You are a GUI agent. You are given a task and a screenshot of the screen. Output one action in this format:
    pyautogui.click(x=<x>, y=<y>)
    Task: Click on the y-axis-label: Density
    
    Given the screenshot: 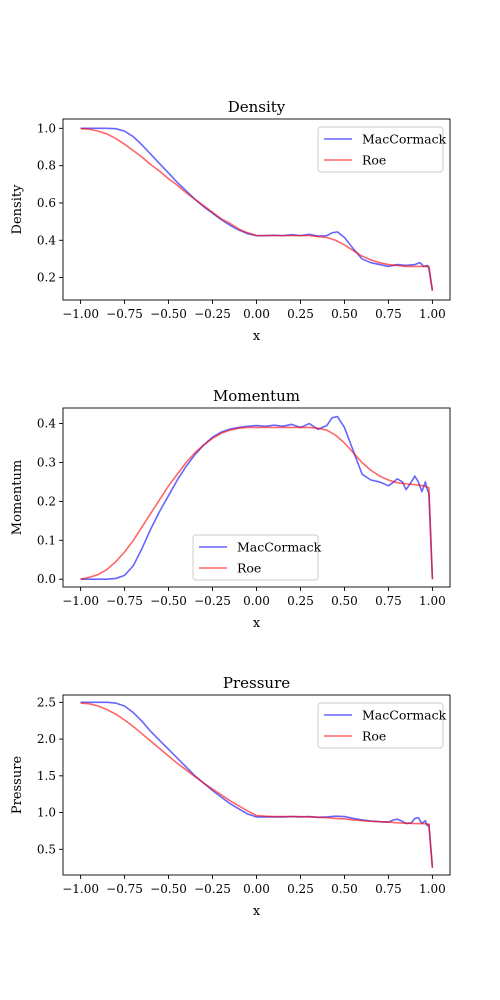 What is the action you would take?
    pyautogui.click(x=17, y=209)
    